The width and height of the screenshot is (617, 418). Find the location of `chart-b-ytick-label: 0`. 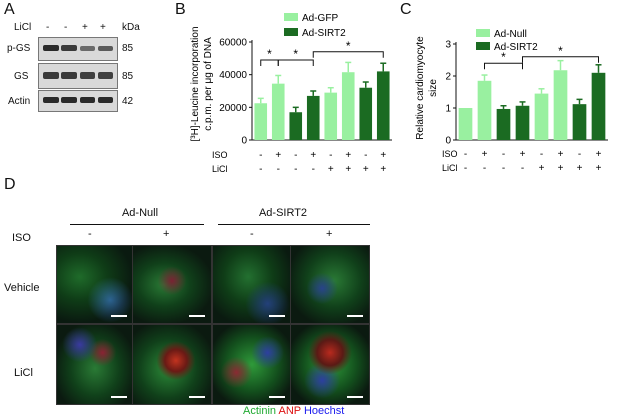

chart-b-ytick-label: 0 is located at coordinates (244, 141).